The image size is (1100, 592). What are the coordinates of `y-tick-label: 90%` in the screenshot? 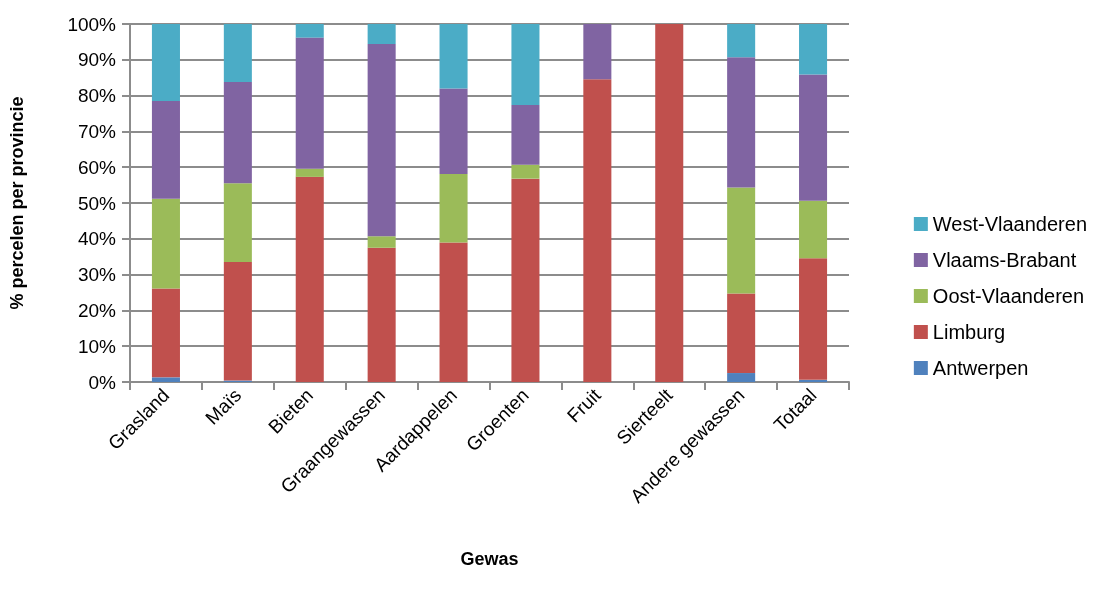 It's located at (97, 60).